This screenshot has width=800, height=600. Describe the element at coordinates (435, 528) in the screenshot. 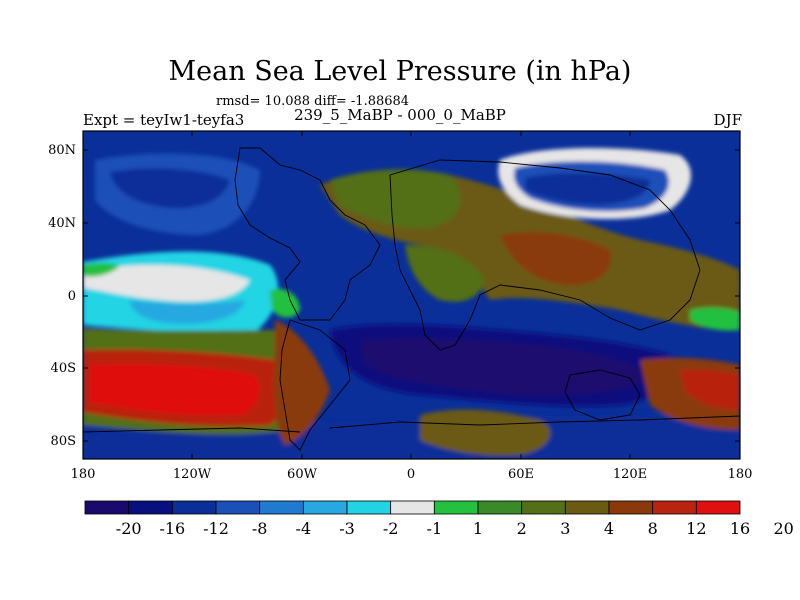

I see `colorbar-label: -1` at that location.